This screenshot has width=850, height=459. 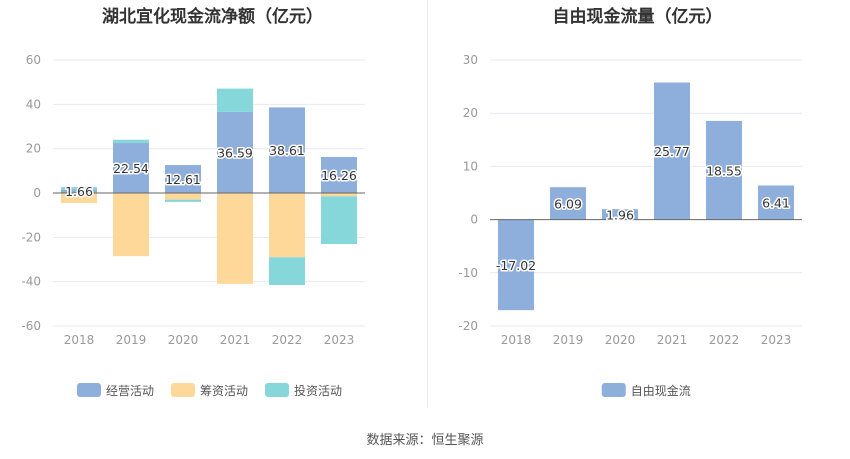 I want to click on y-tick-label: 60, so click(x=33, y=60).